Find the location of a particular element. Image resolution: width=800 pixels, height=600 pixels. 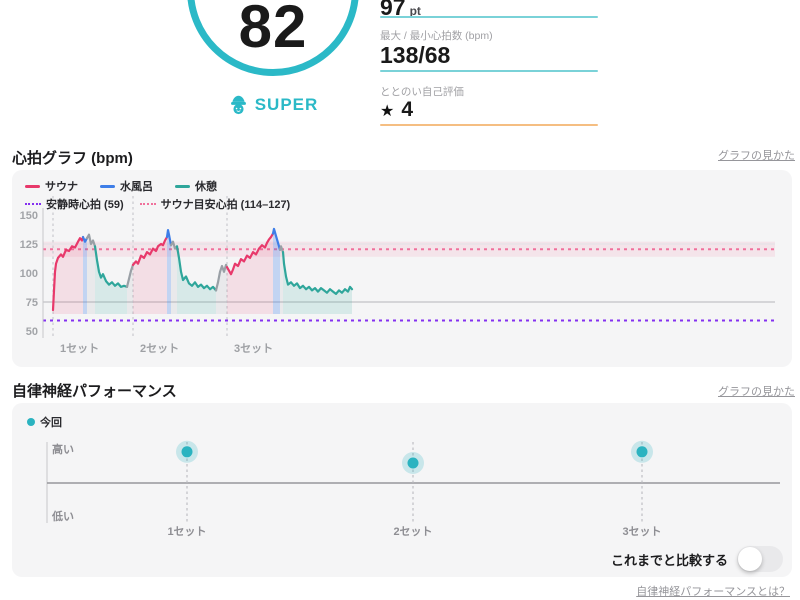

svg-text: 高い is located at coordinates (63, 449).